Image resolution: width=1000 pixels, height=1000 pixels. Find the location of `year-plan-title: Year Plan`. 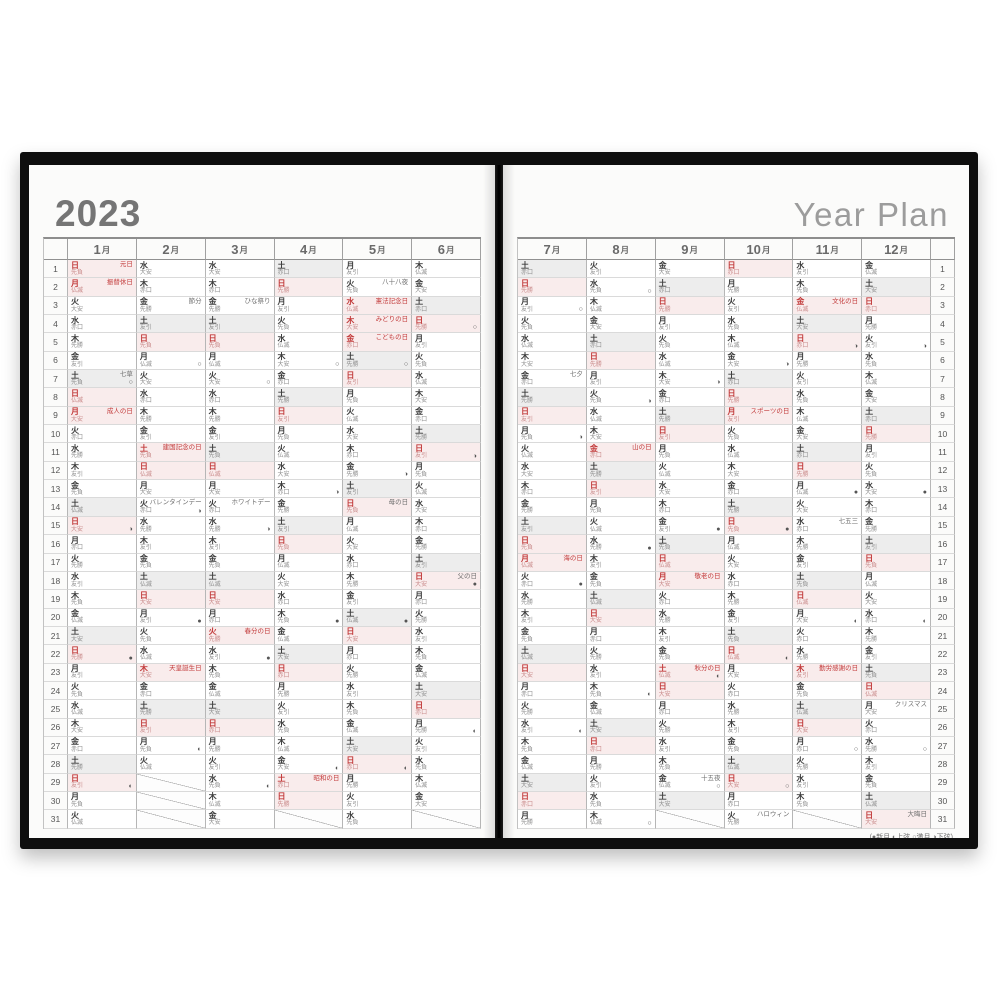

year-plan-title: Year Plan is located at coordinates (871, 214).